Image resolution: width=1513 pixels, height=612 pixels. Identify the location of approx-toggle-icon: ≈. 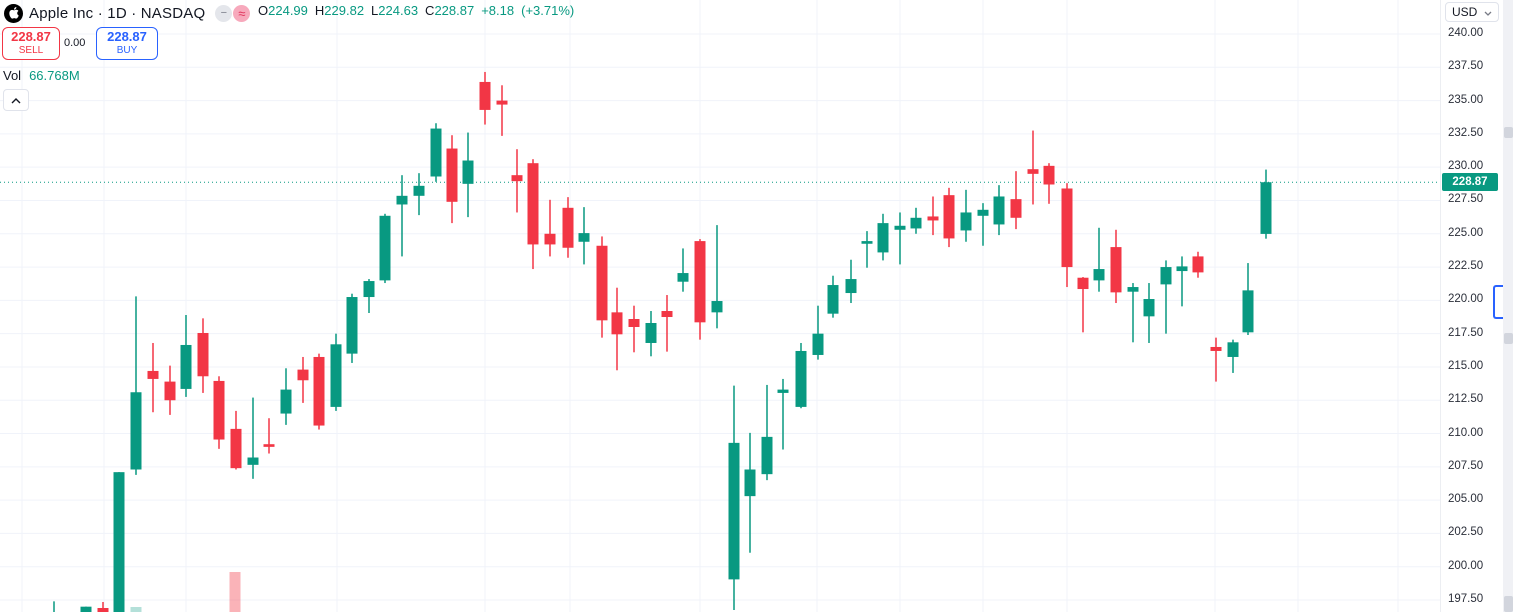
(242, 13).